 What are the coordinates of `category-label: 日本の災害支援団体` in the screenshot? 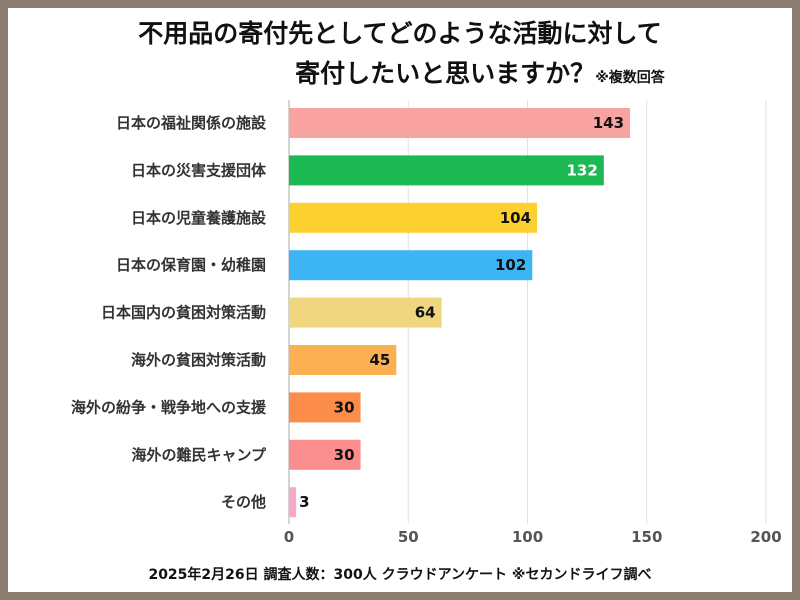 It's located at (199, 170).